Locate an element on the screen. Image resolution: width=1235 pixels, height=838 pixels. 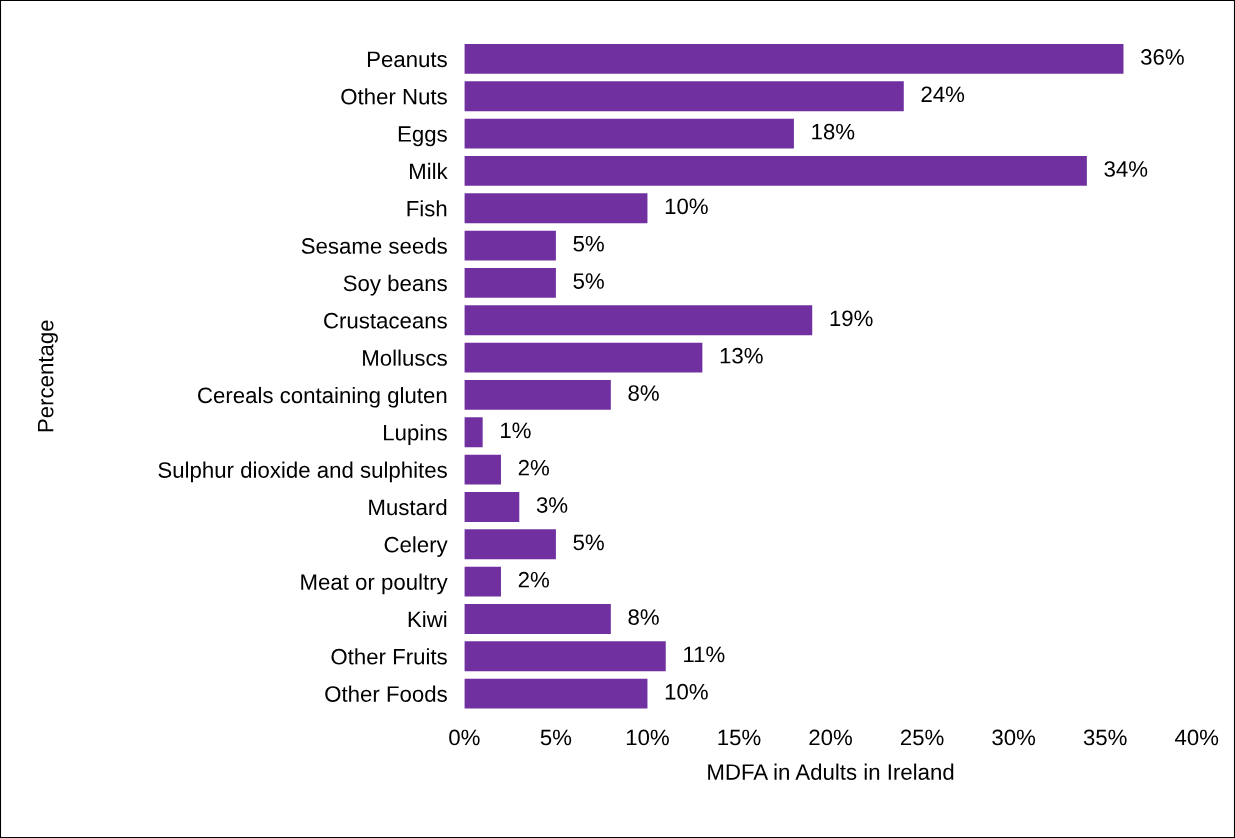
y-tick-label: Other Foods is located at coordinates (386, 693).